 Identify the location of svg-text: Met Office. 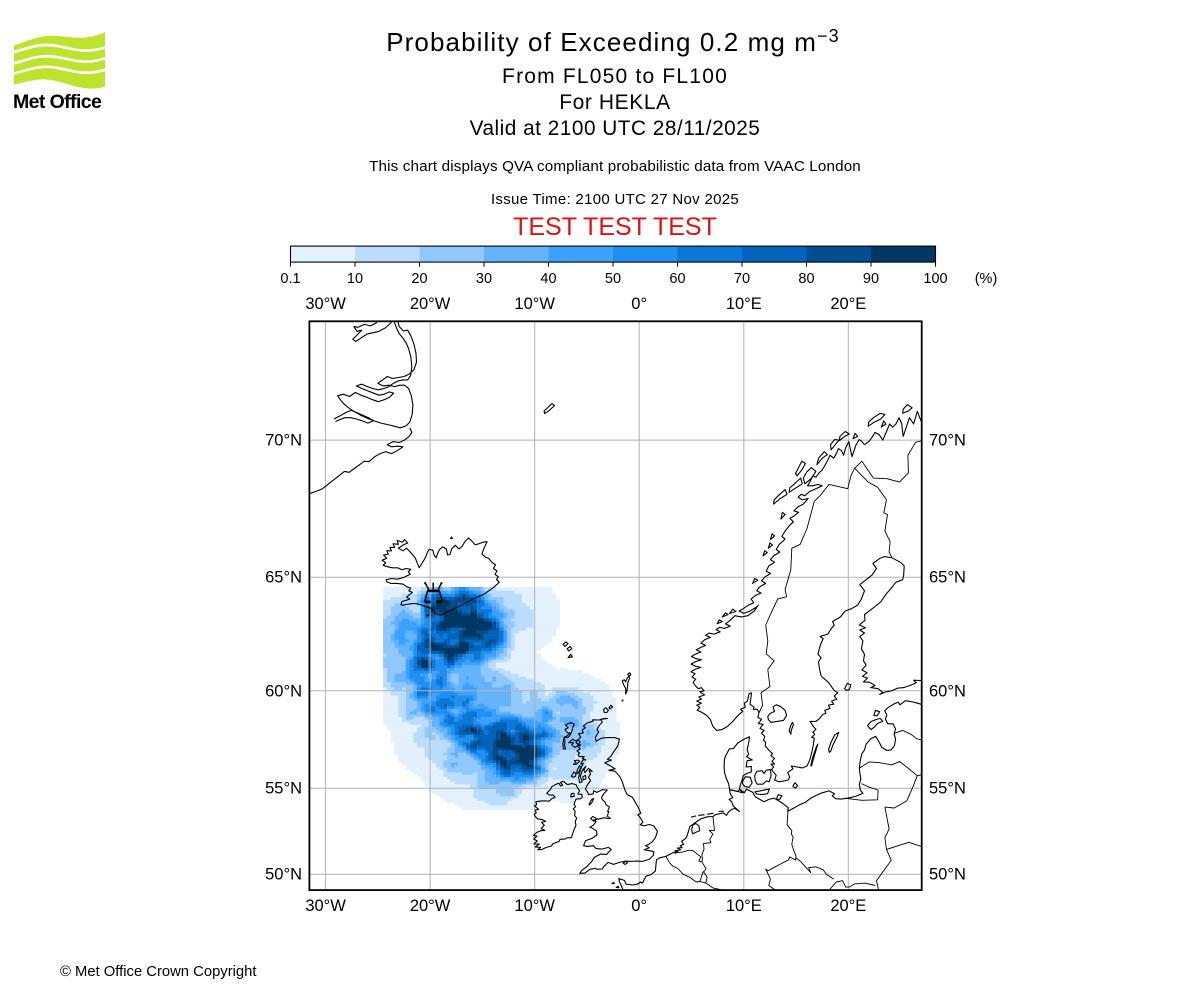
(57, 102).